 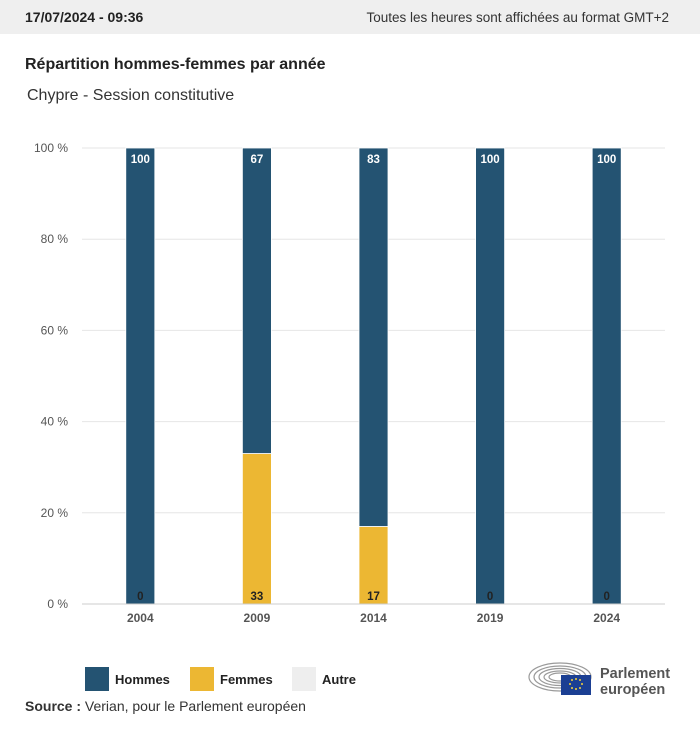 I want to click on bar-hommes-2004, so click(x=140, y=376).